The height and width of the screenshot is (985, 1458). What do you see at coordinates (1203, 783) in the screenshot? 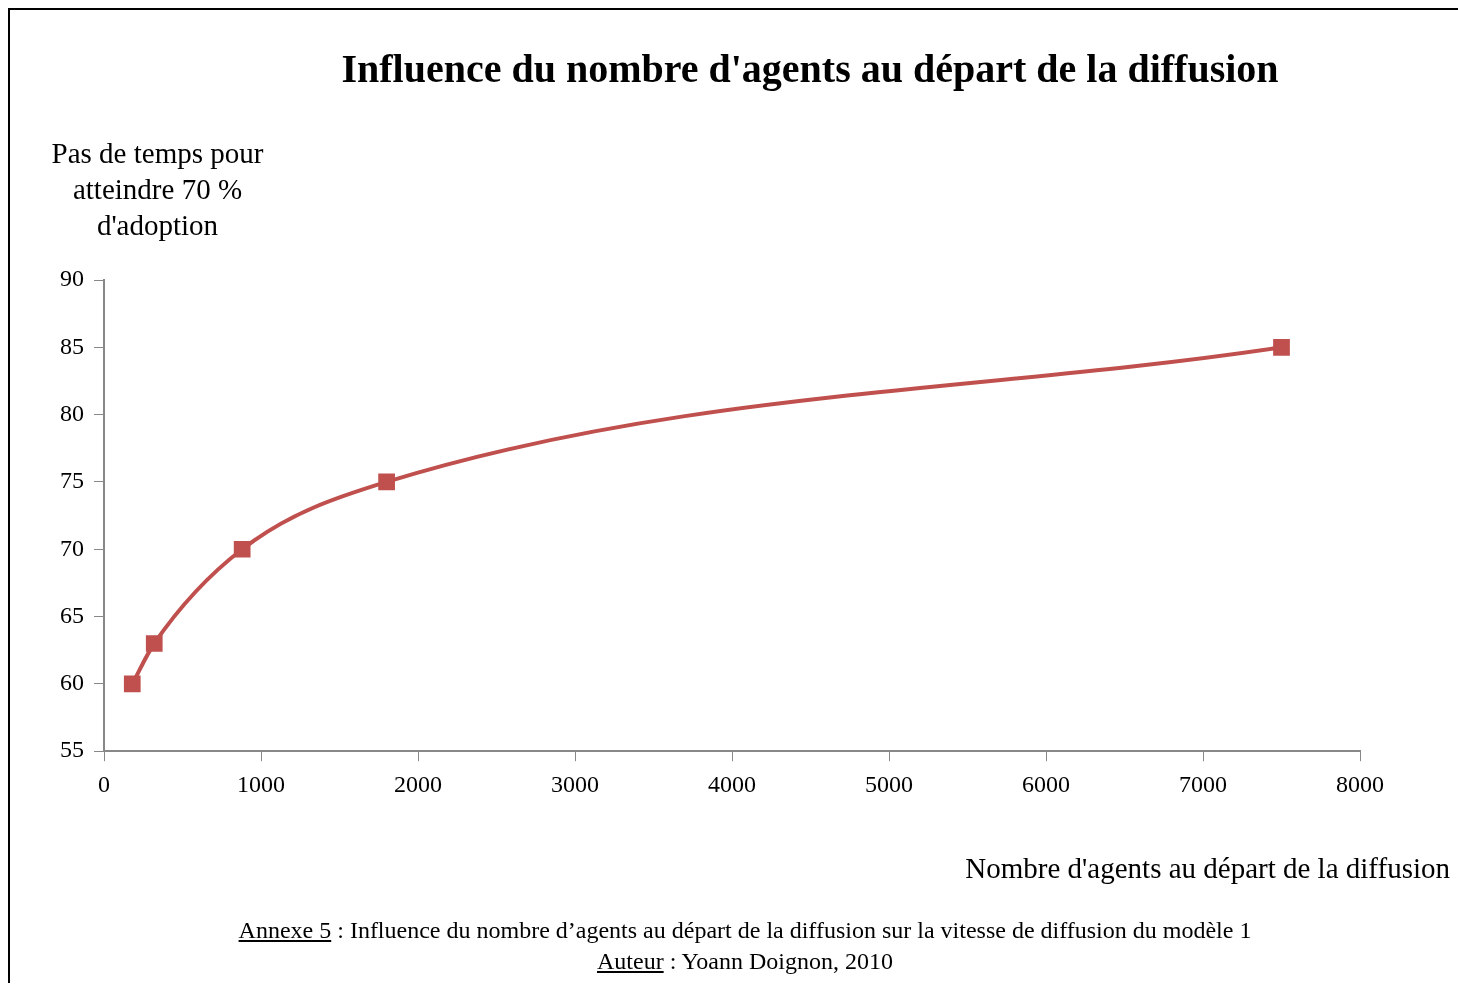
I see `x-tick-label: 7000` at bounding box center [1203, 783].